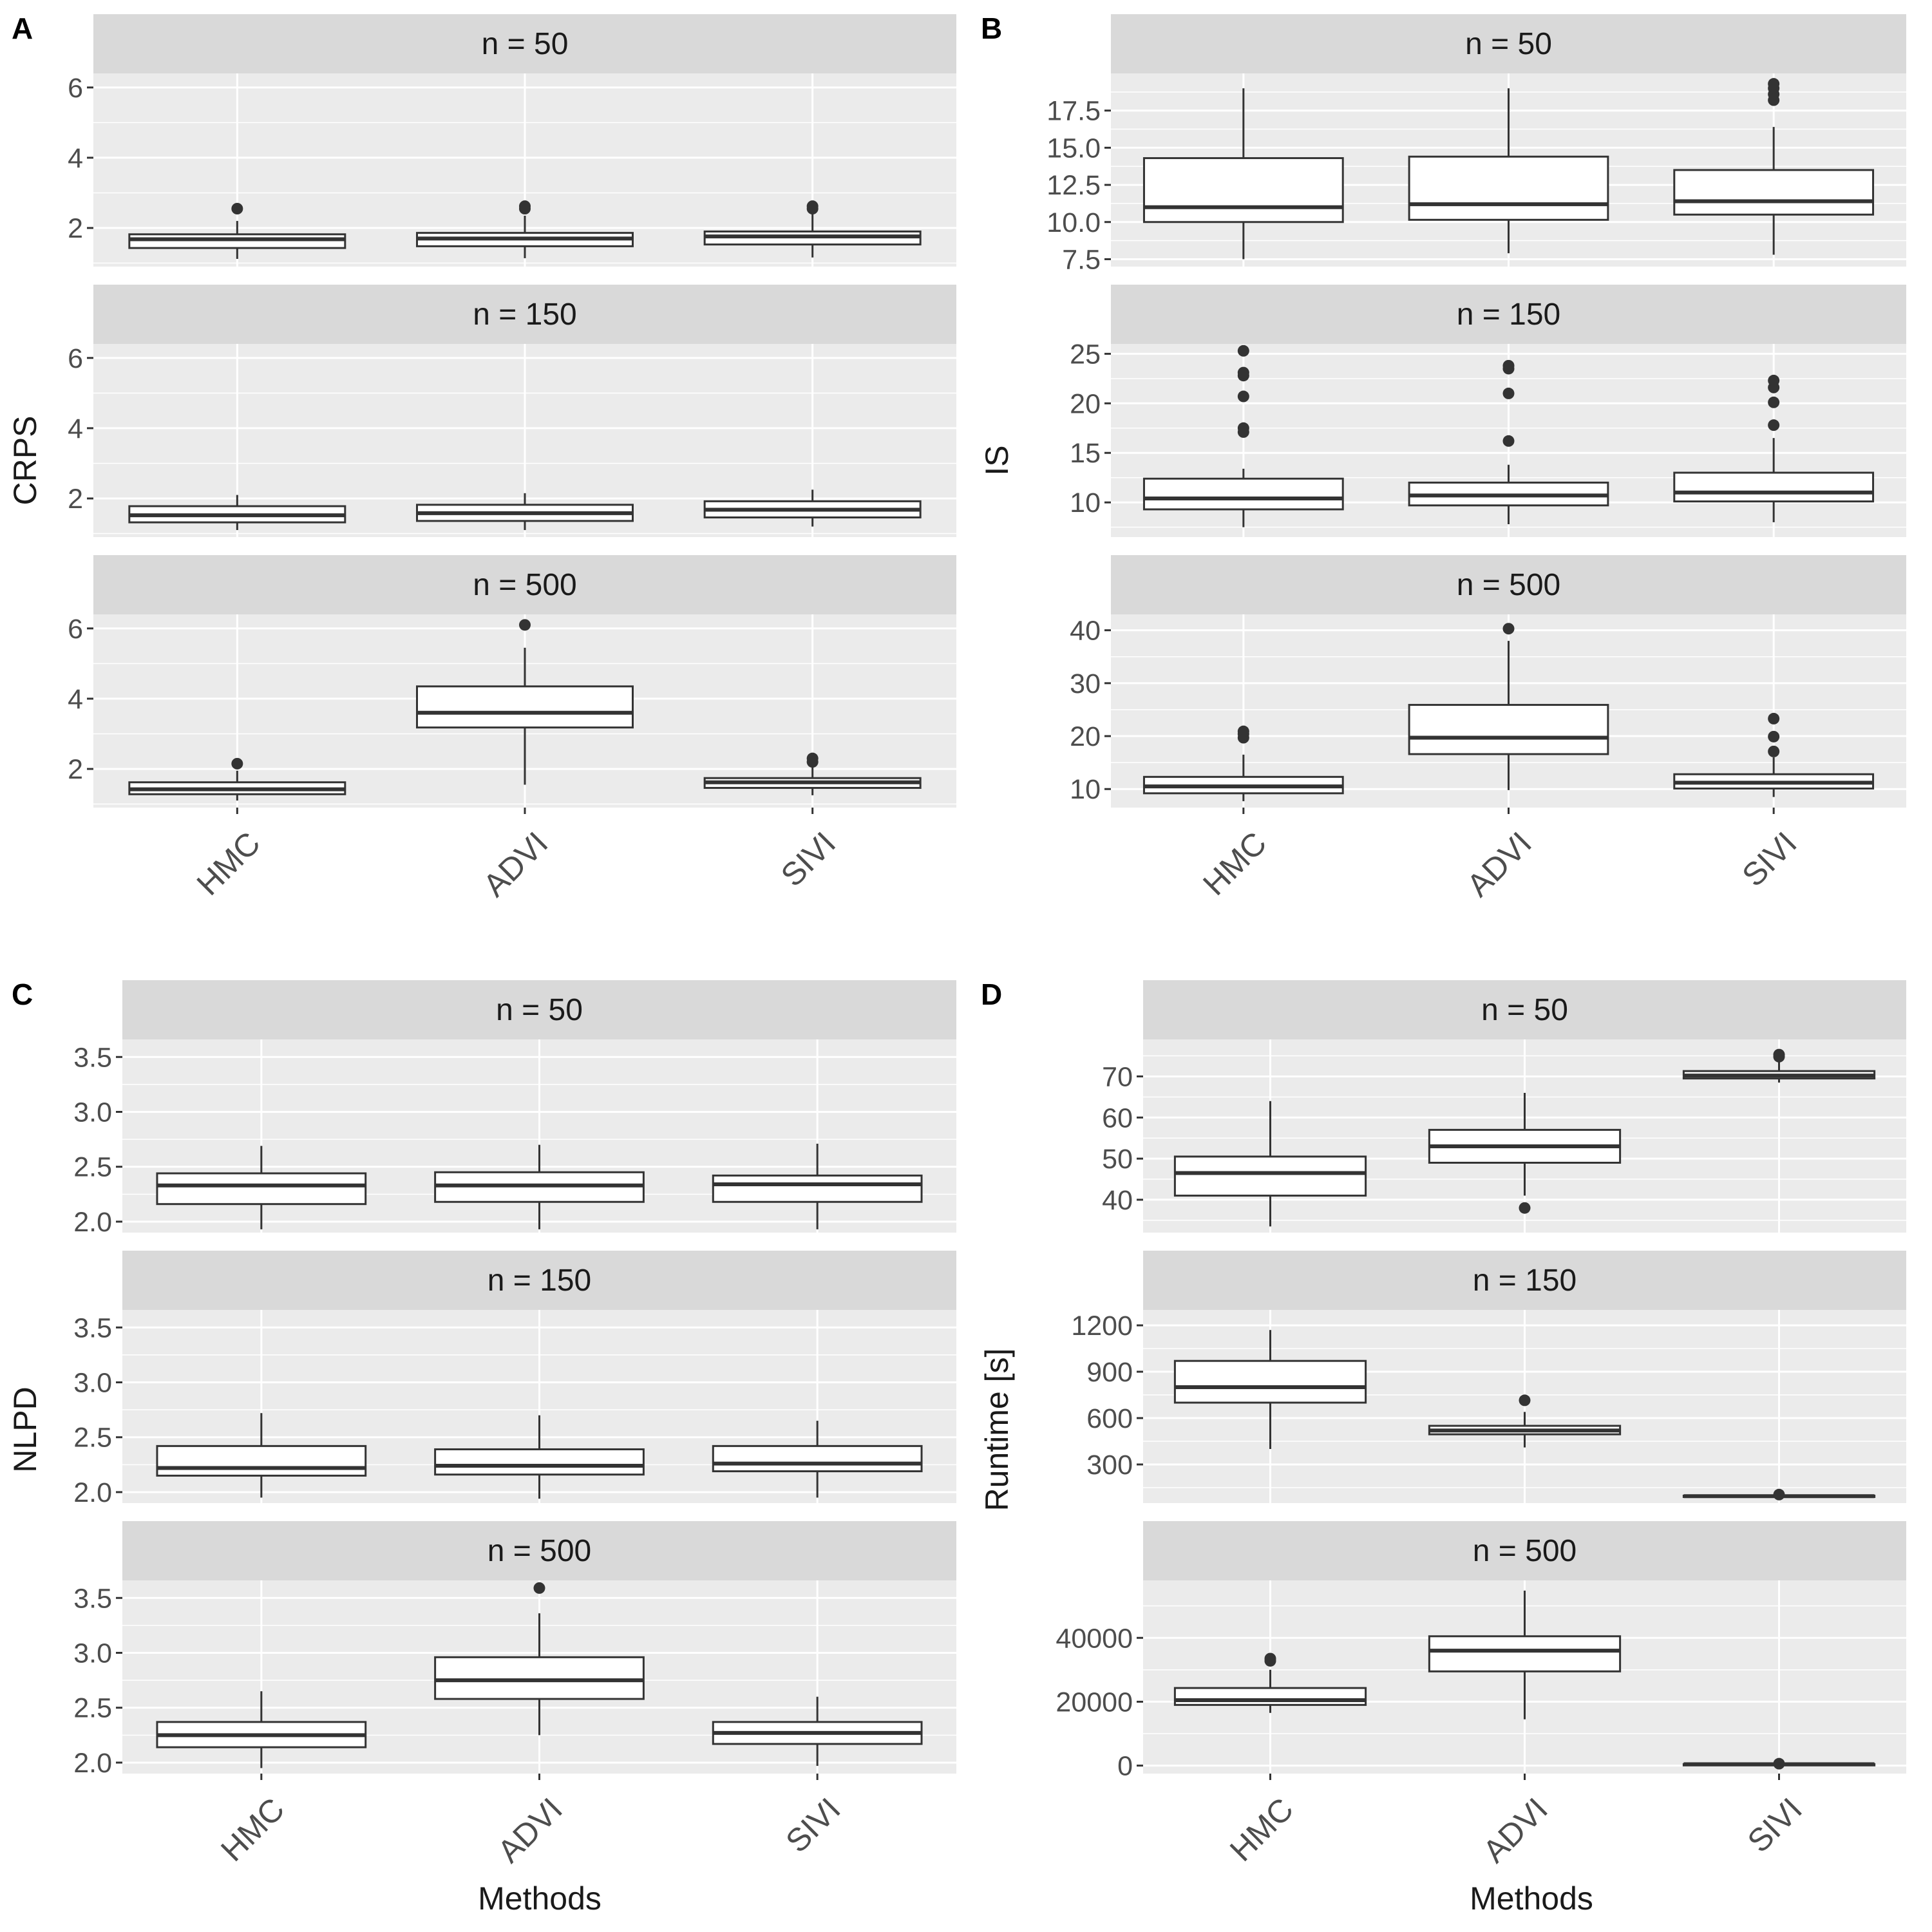  What do you see at coordinates (1515, 1830) in the screenshot?
I see `x-tick-label-ADVI: ADVI` at bounding box center [1515, 1830].